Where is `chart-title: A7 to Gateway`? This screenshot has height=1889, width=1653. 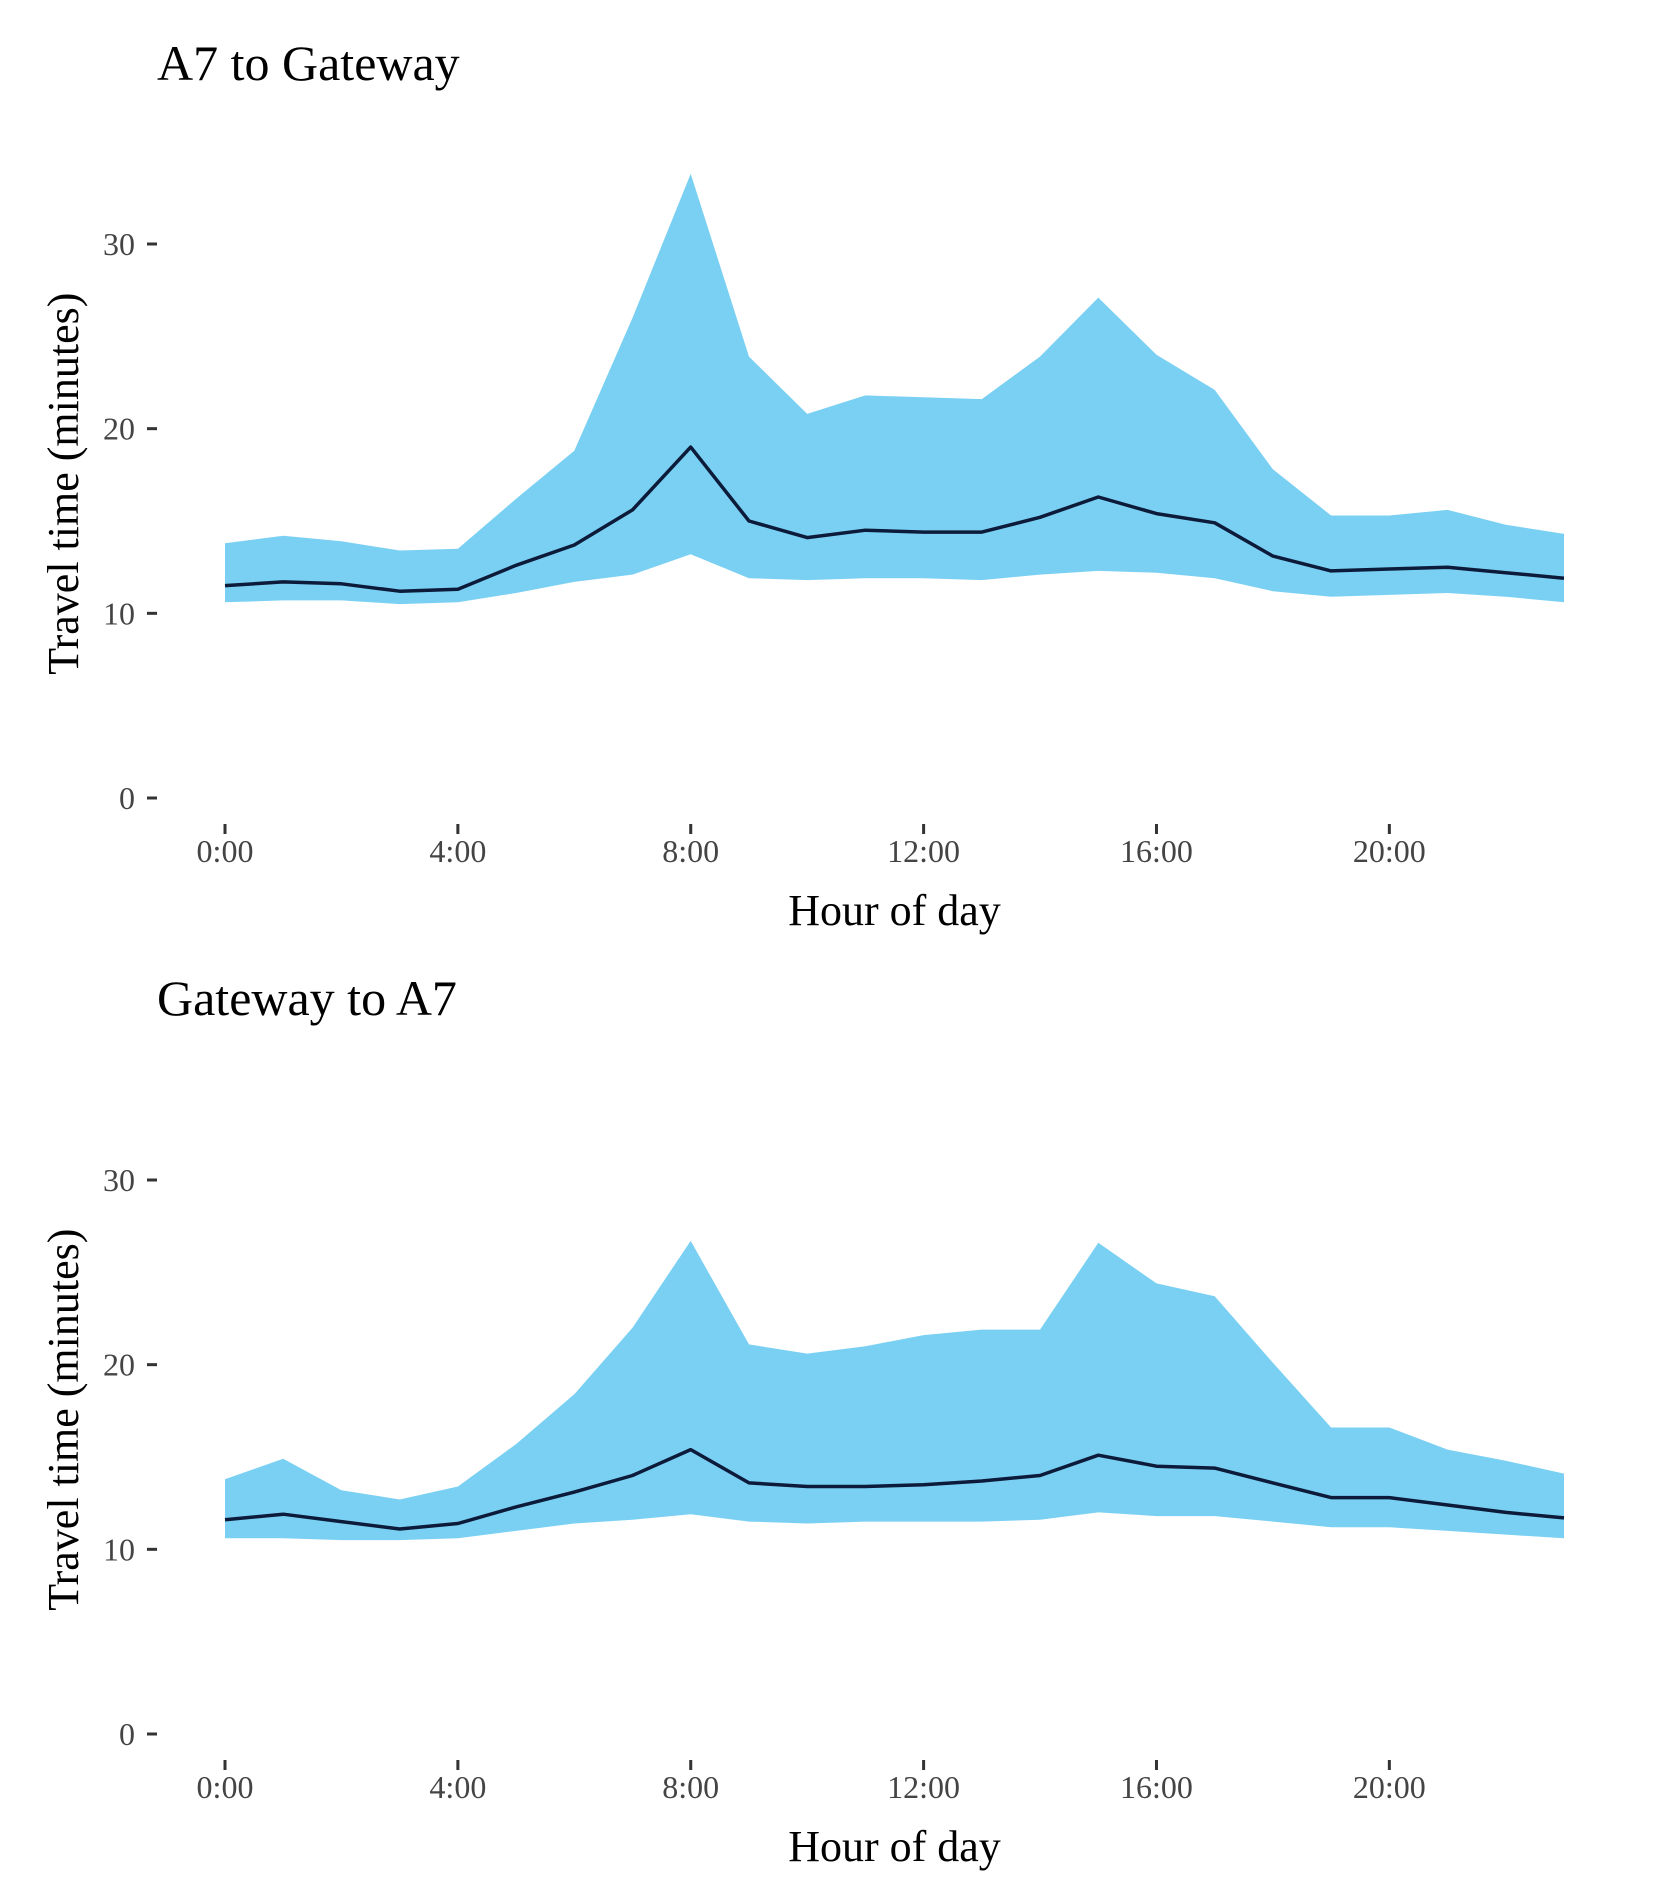
chart-title: A7 to Gateway is located at coordinates (308, 63).